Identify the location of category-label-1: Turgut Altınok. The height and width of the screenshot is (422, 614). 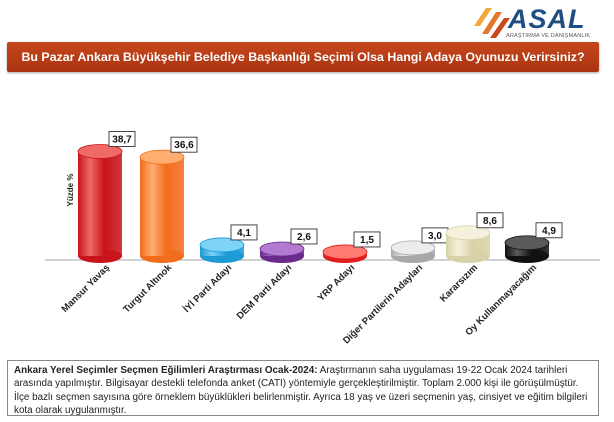
(147, 288).